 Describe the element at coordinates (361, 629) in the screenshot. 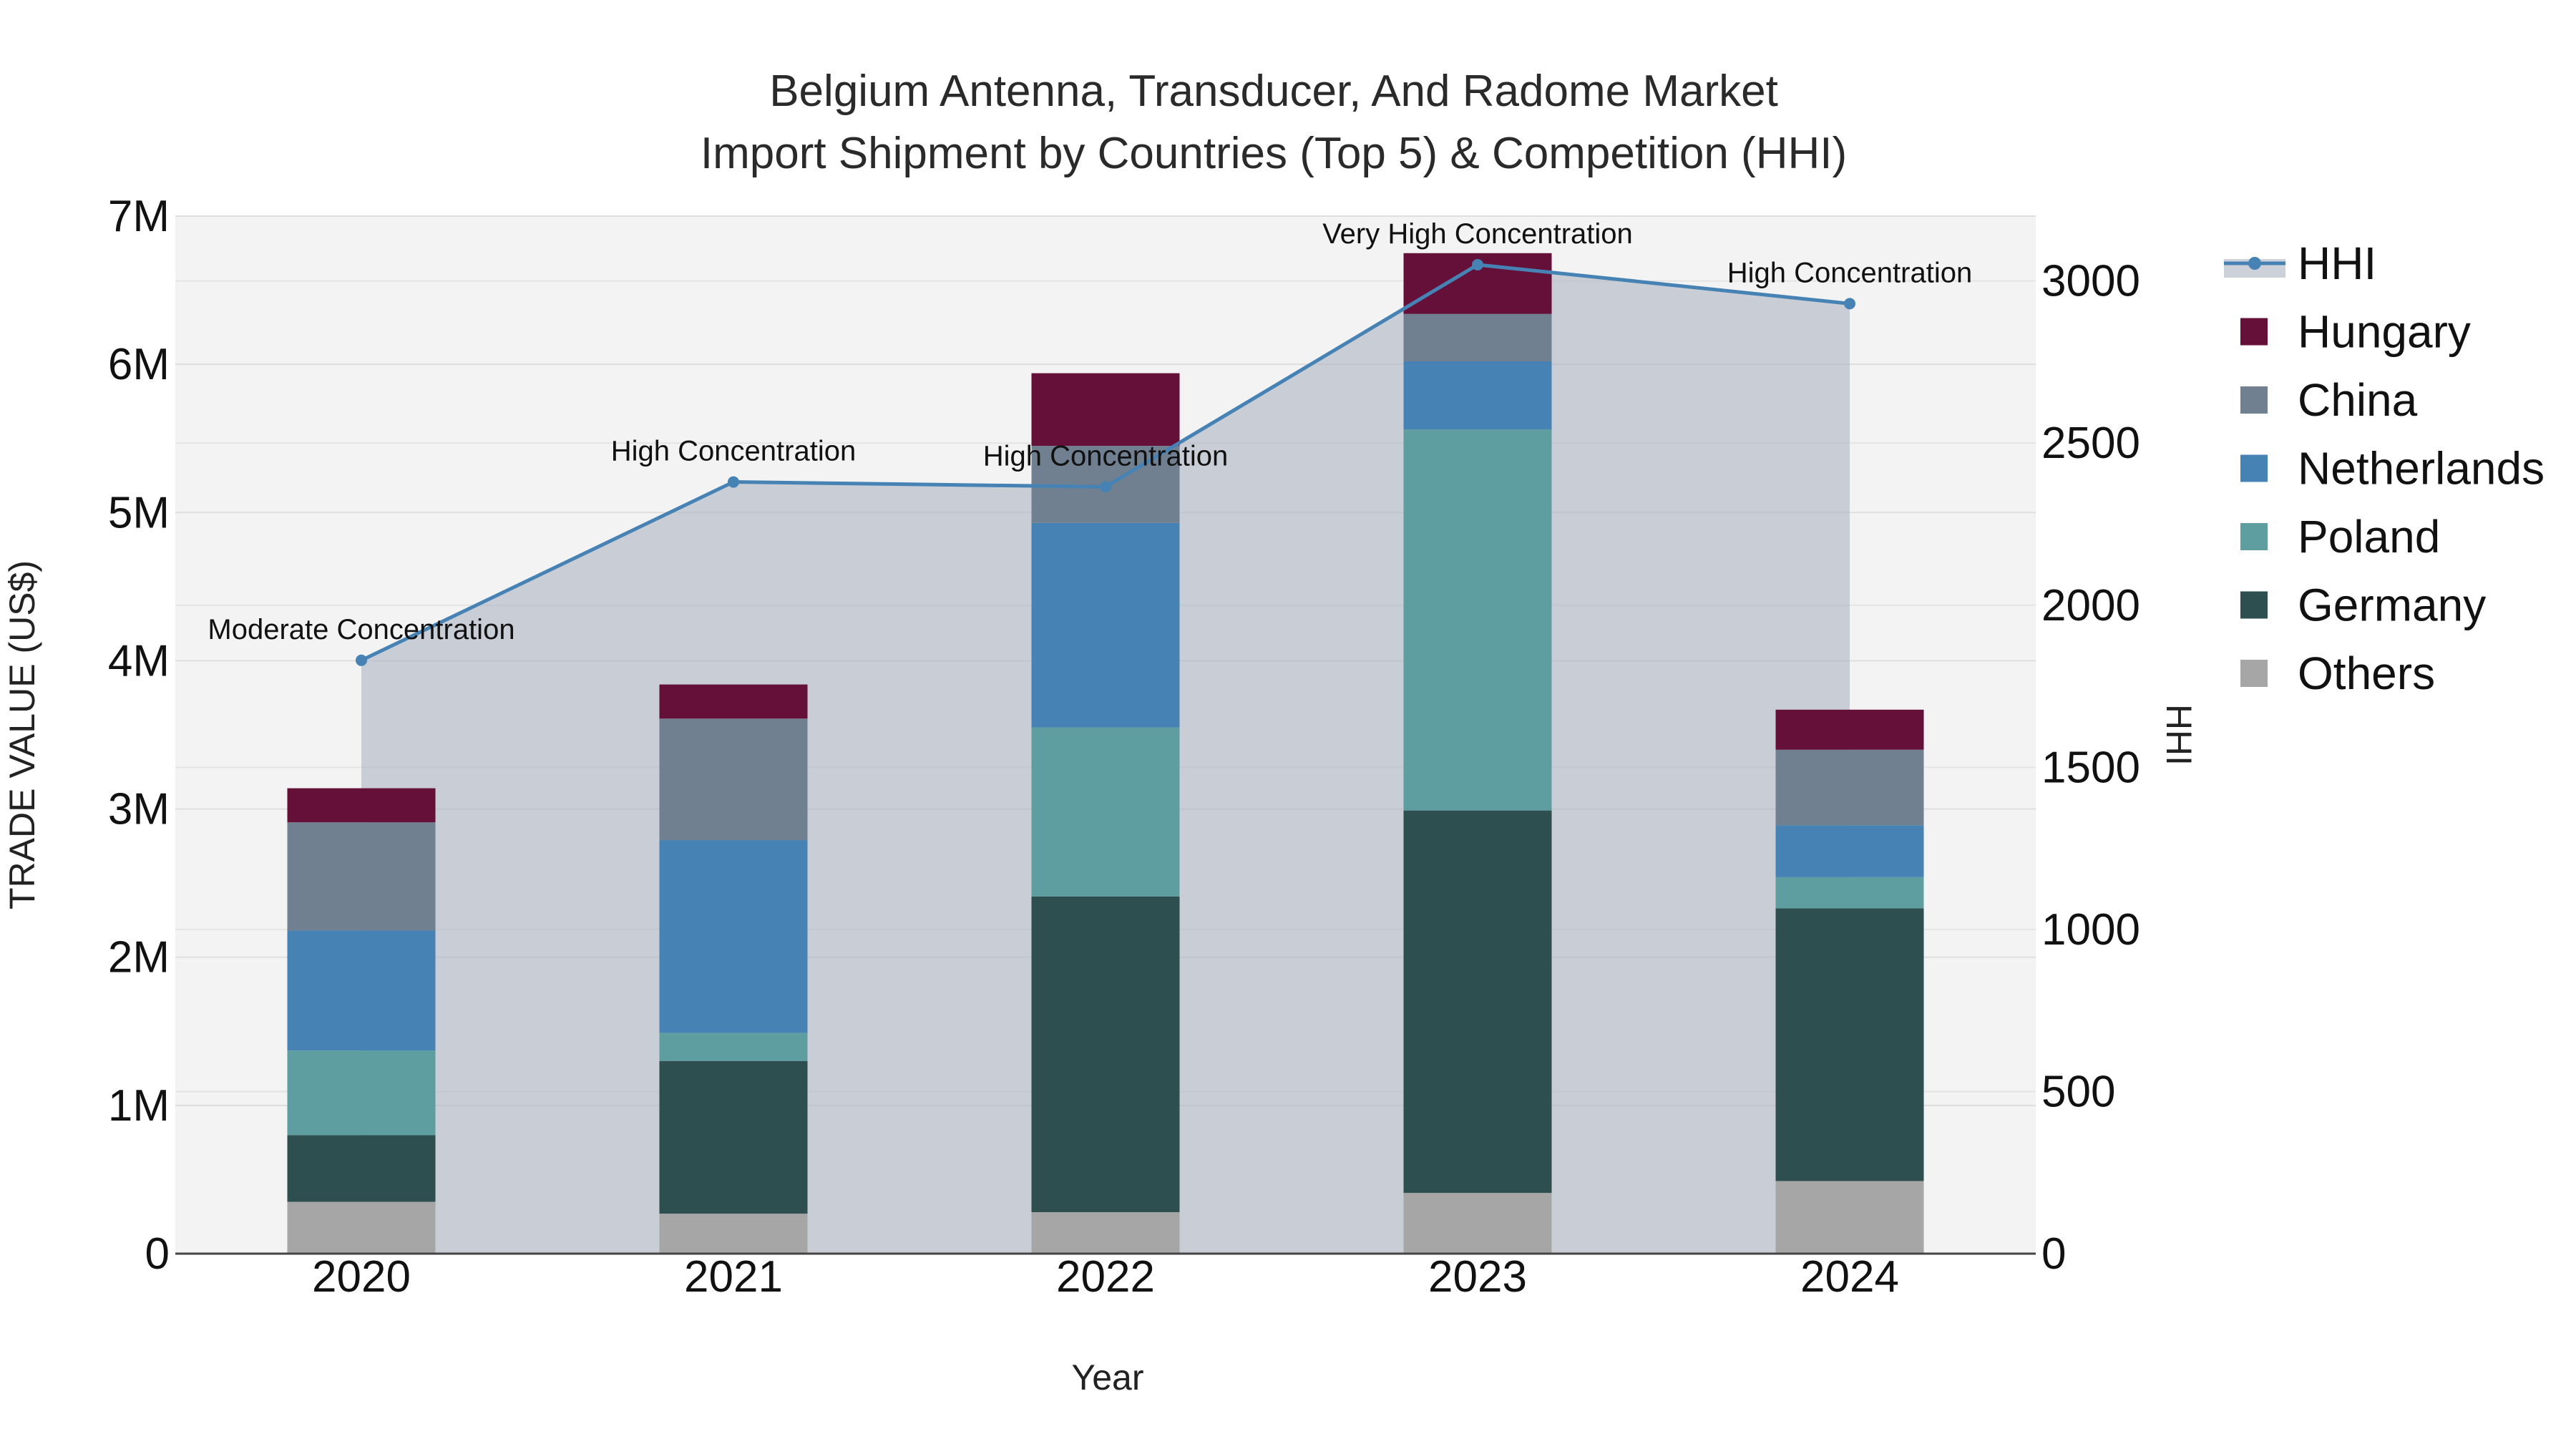

I see `hhi-annotation-2020: Moderate Concentration` at that location.